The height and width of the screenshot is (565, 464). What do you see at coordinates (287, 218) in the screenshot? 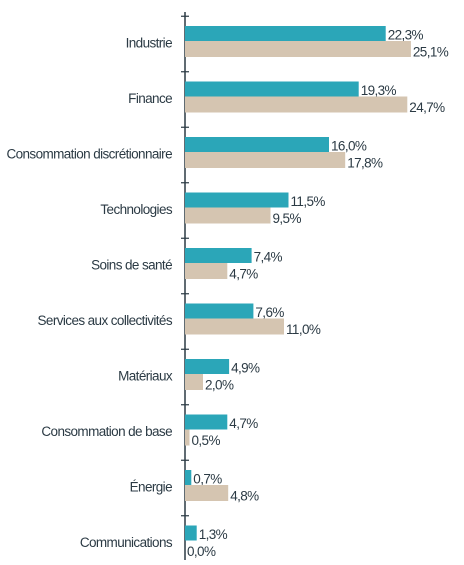
I see `value-label: 9,5%` at bounding box center [287, 218].